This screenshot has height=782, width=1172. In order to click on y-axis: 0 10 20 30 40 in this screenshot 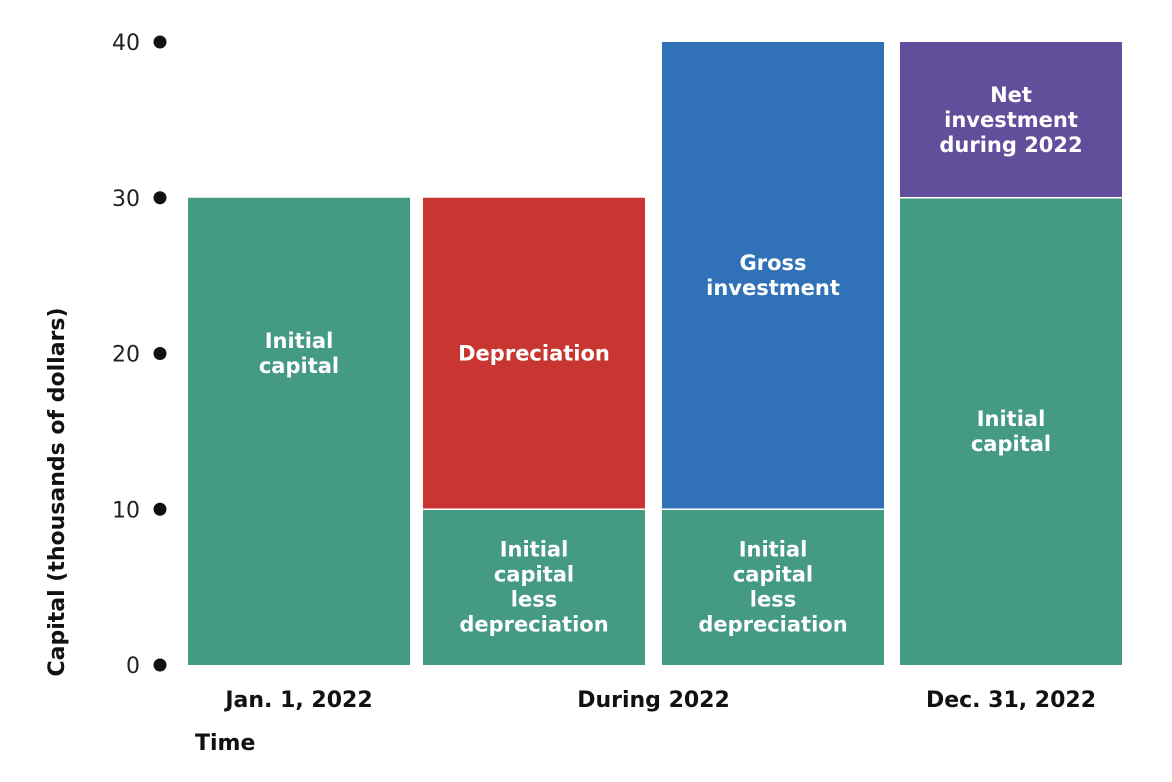, I will do `click(139, 355)`.